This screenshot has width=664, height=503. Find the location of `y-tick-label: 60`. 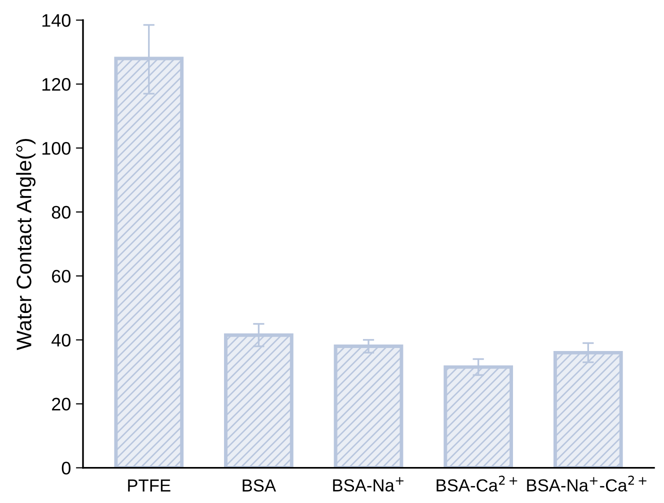

y-tick-label: 60 is located at coordinates (61, 276).